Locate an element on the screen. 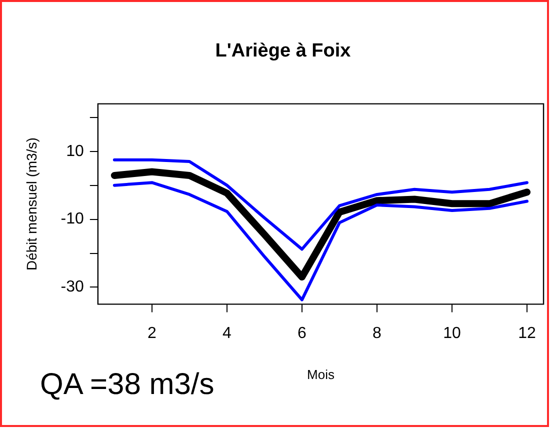  y-tick-label: -30 is located at coordinates (72, 287).